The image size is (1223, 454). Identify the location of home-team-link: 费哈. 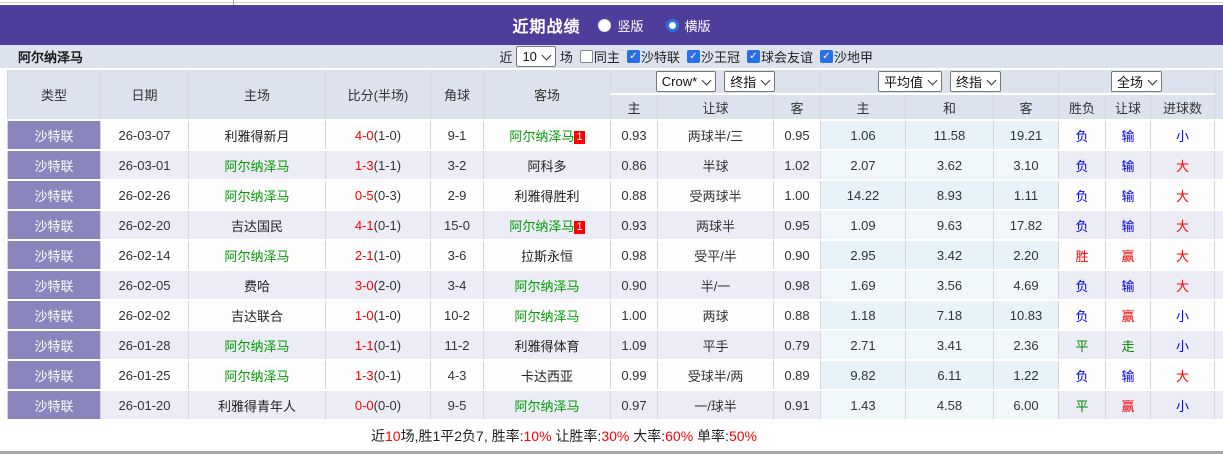
(257, 286).